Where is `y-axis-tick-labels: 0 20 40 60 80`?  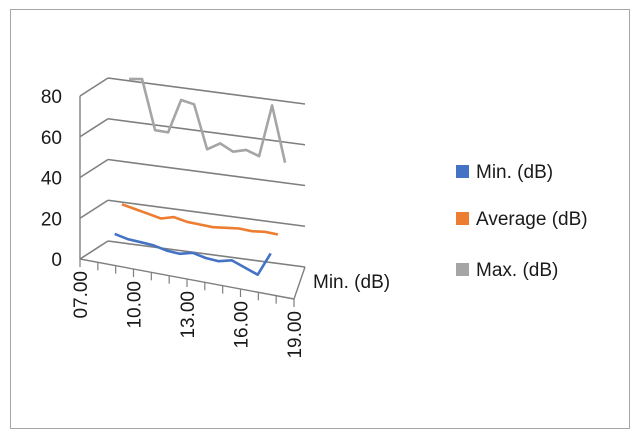 y-axis-tick-labels: 0 20 40 60 80 is located at coordinates (51, 179).